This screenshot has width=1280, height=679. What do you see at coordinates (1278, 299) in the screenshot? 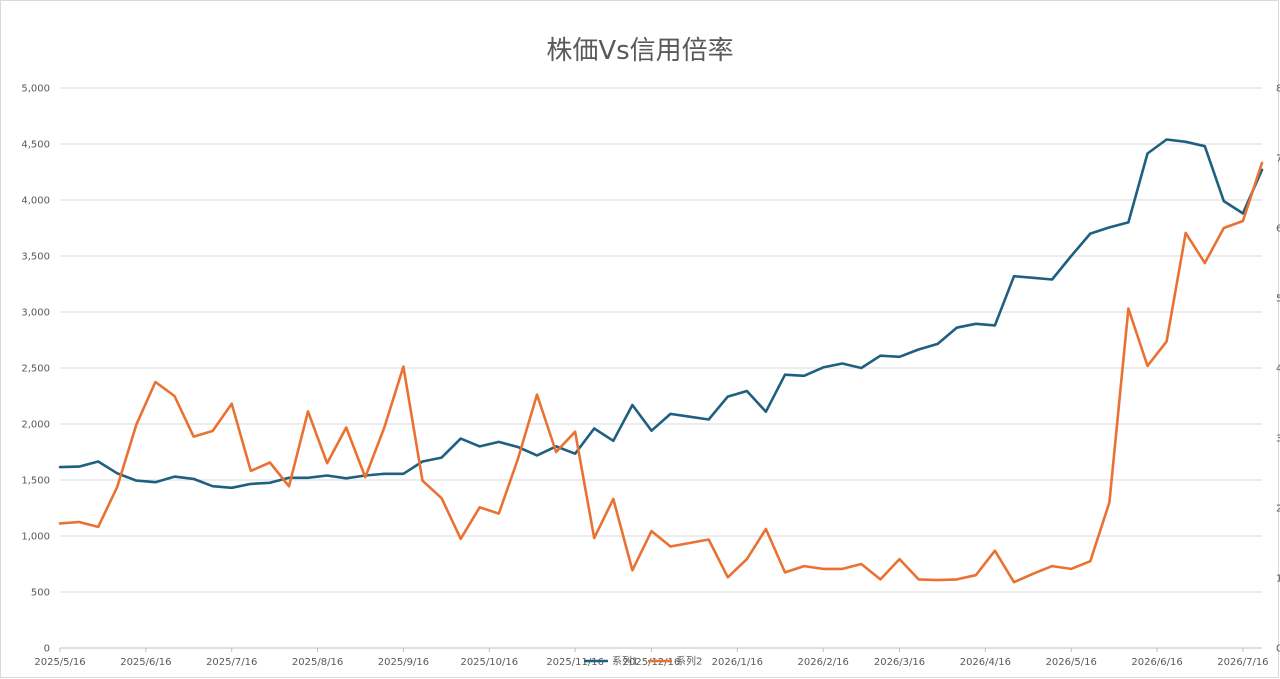
I see `y-right-tick-label: 5` at bounding box center [1278, 299].